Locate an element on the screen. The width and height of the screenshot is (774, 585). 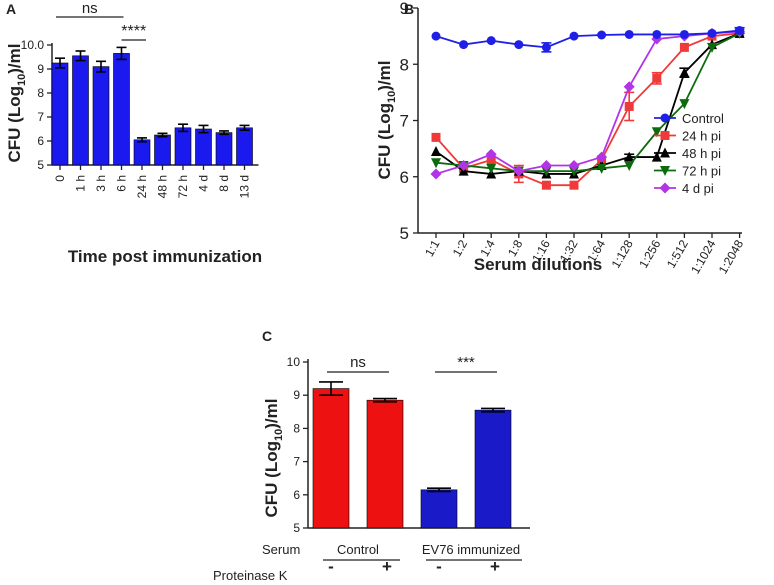
panel-a-y-tick-label: 5 is located at coordinates (40, 165).